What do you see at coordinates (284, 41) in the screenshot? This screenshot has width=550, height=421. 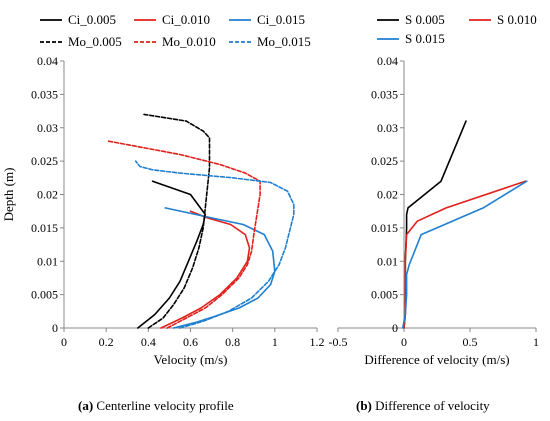 I see `legend-label: Mo_0.015` at bounding box center [284, 41].